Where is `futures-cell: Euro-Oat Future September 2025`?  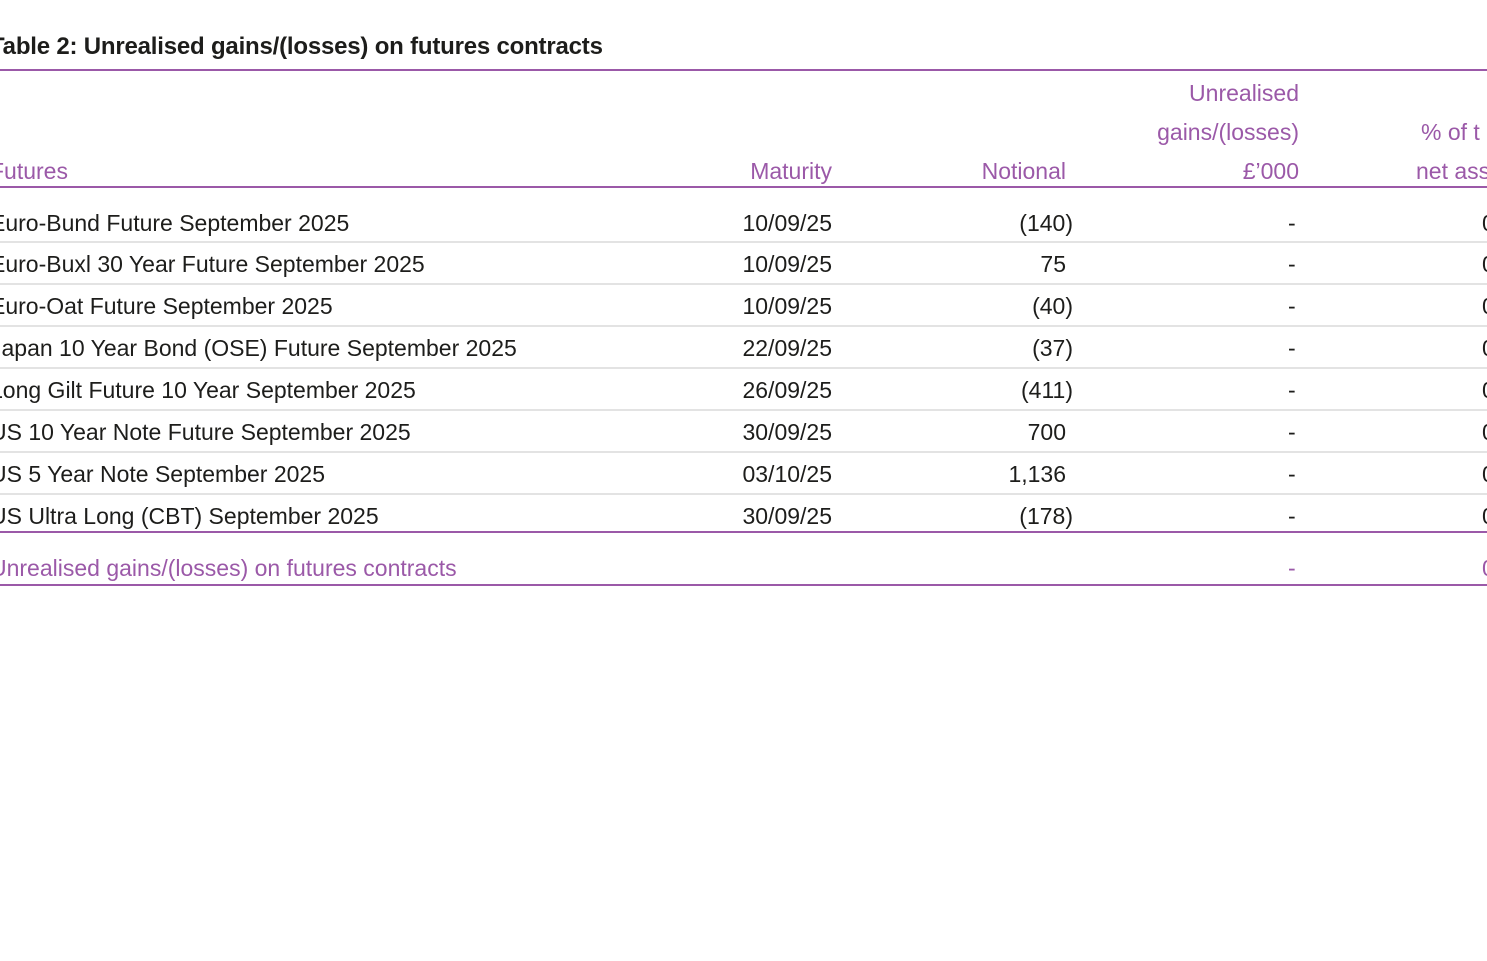
futures-cell: Euro-Oat Future September 2025 is located at coordinates (166, 306).